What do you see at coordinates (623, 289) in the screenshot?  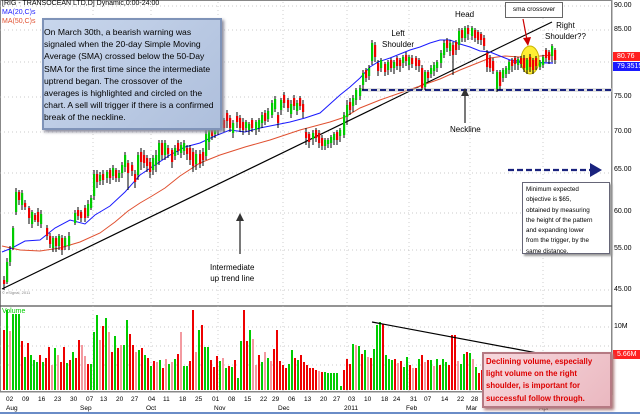 I see `y-tick: 45.00` at bounding box center [623, 289].